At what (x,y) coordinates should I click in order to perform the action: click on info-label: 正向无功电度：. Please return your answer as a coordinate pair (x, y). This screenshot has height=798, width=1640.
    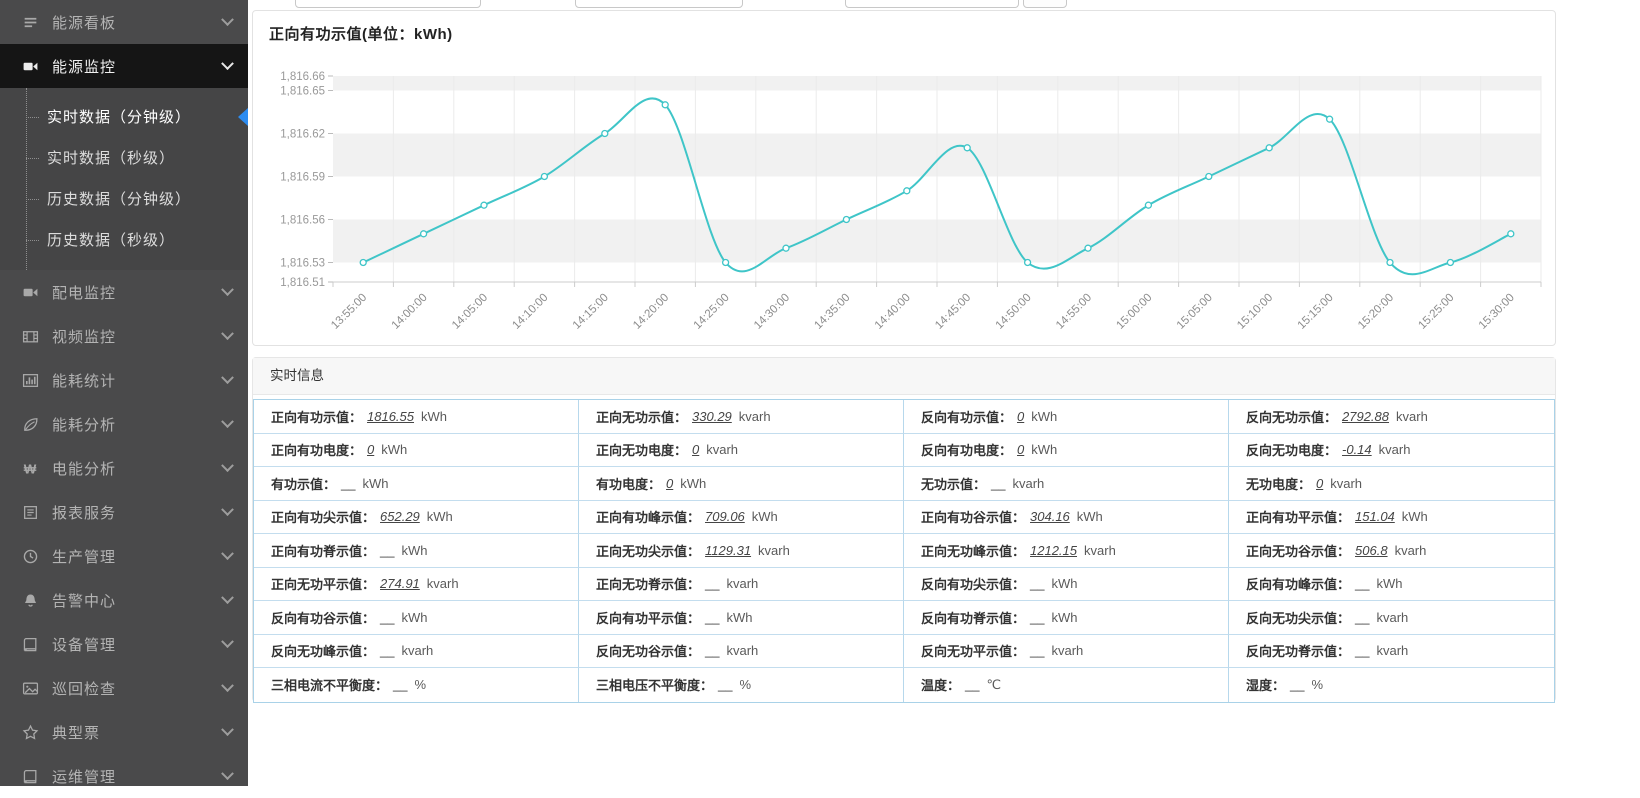
    Looking at the image, I should click on (642, 451).